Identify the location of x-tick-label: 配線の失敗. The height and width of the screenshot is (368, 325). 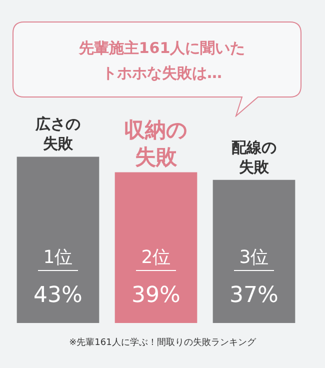
(254, 157).